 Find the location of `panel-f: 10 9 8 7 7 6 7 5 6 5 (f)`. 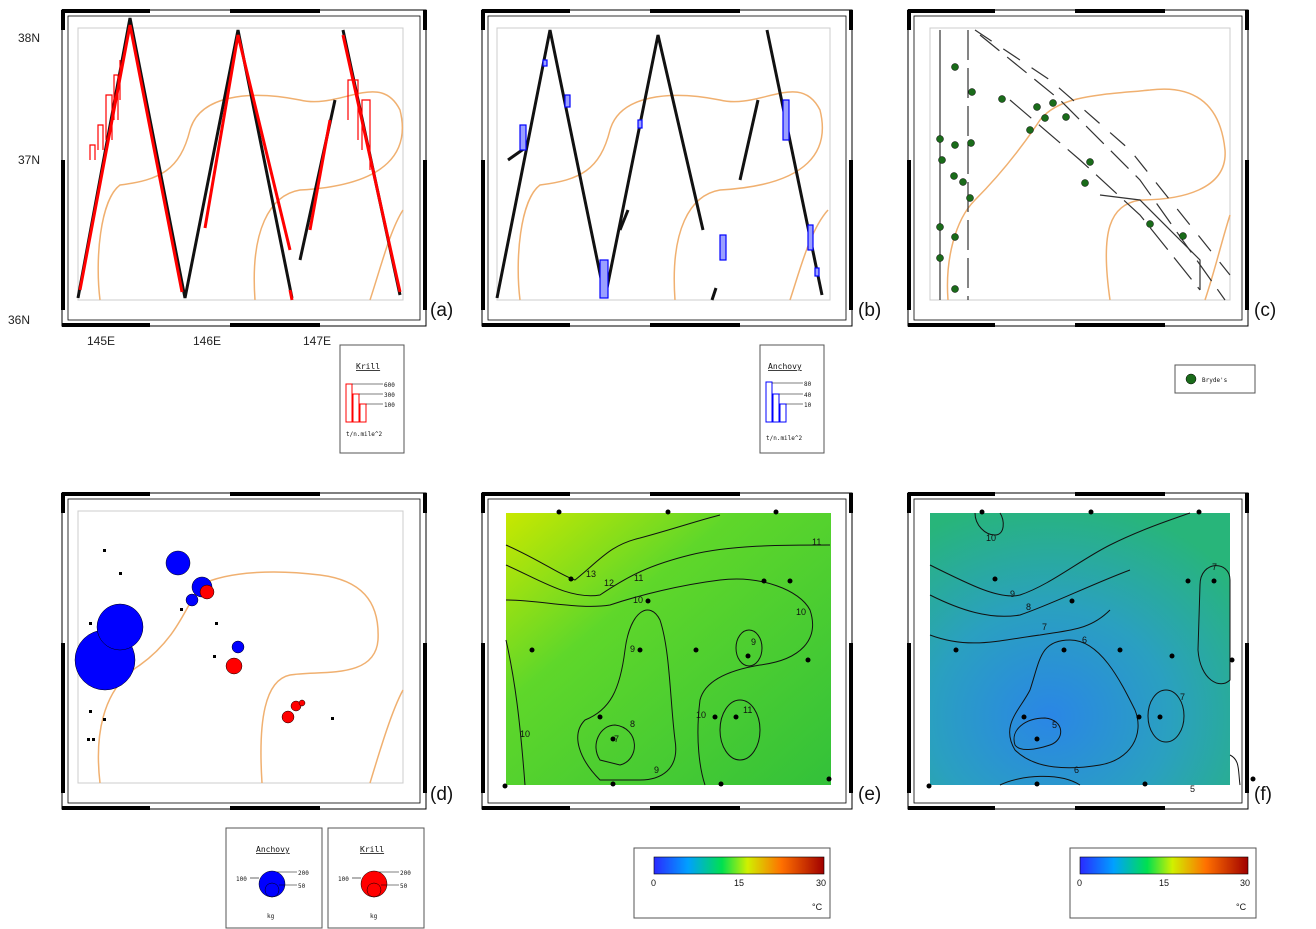

panel-f: 10 9 8 7 7 6 7 5 6 5 (f) is located at coordinates (1089, 651).